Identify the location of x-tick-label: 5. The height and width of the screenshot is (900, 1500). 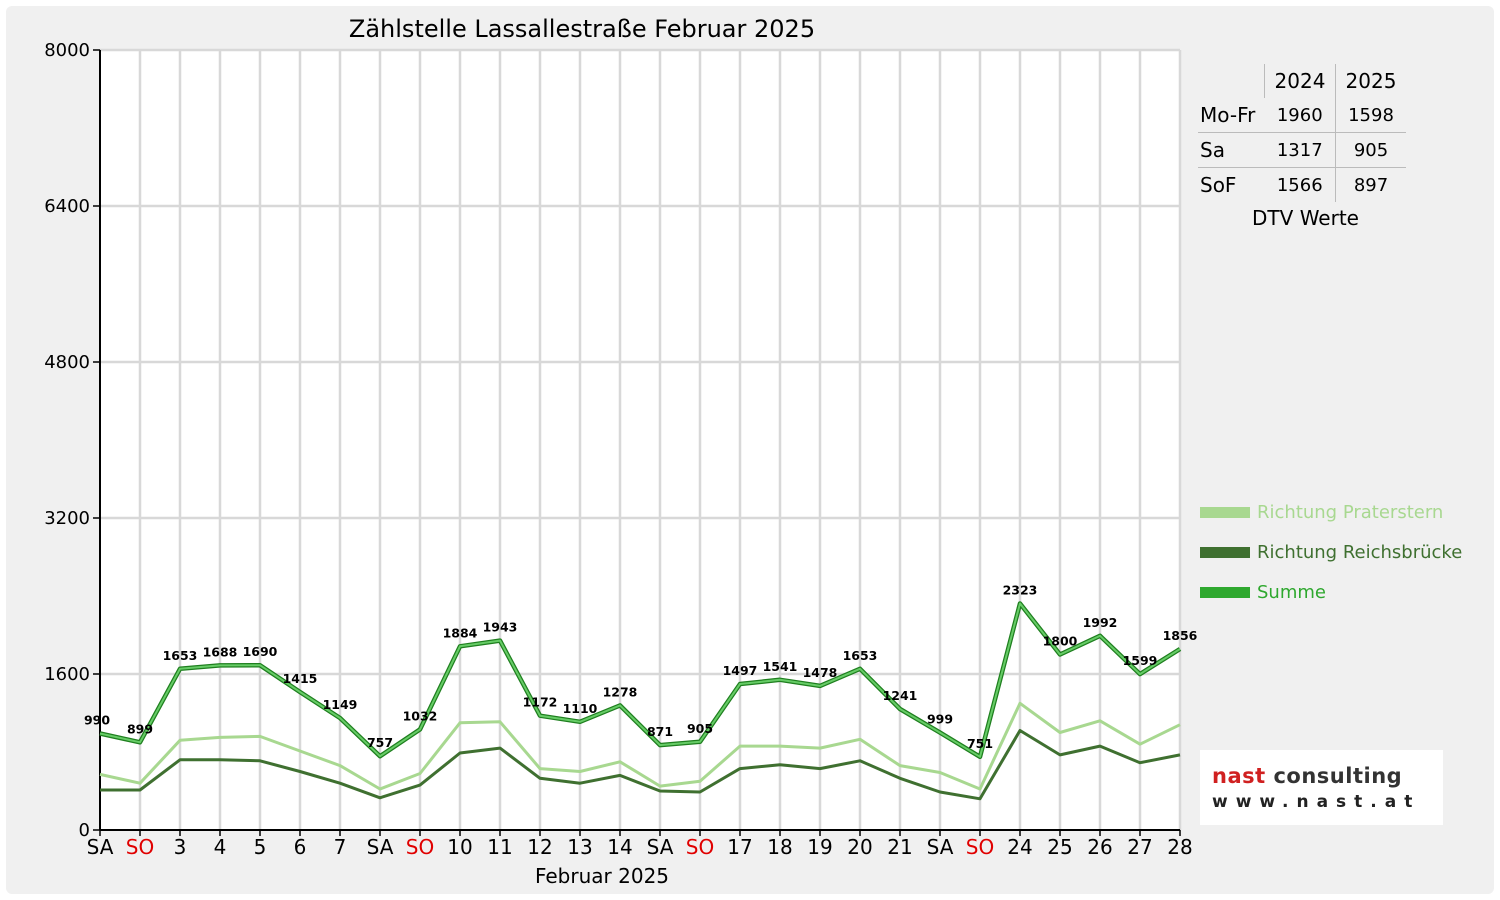
(260, 847).